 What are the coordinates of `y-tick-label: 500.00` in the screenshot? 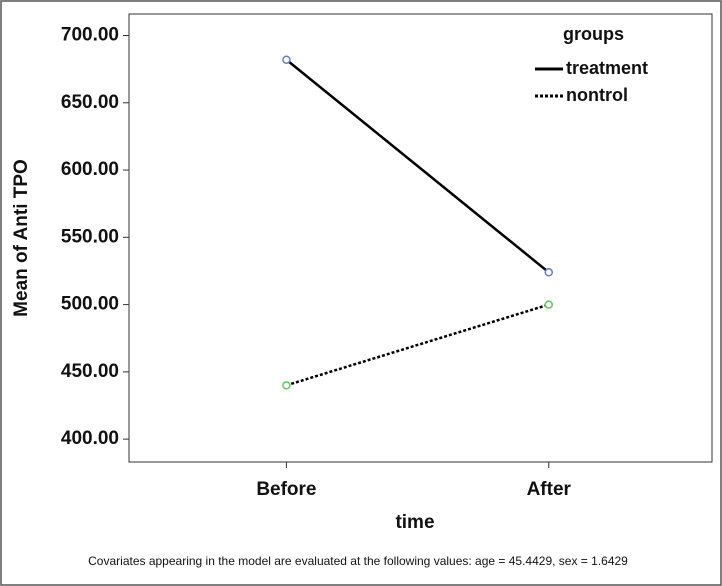 It's located at (90, 304).